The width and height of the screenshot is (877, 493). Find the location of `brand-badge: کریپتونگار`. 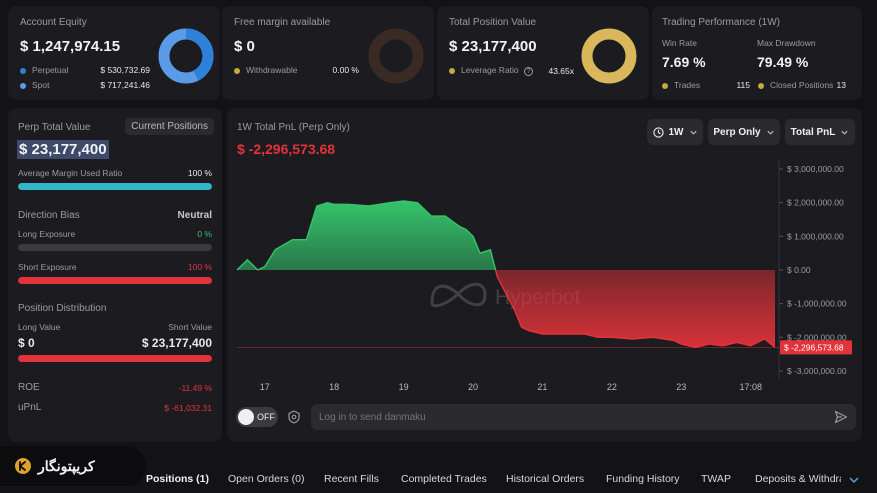

brand-badge: کریپتونگار is located at coordinates (73, 466).